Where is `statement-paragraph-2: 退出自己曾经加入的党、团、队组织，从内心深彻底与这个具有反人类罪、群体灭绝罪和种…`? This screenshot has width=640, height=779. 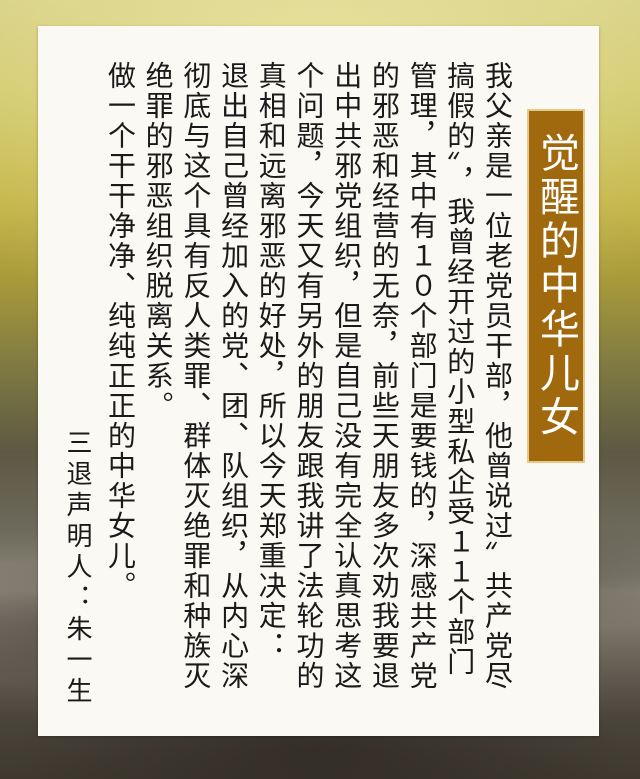 statement-paragraph-2: 退出自己曾经加入的党、团、队组织，从内心深彻底与这个具有反人类罪、群体灭绝罪和种… is located at coordinates (196, 376).